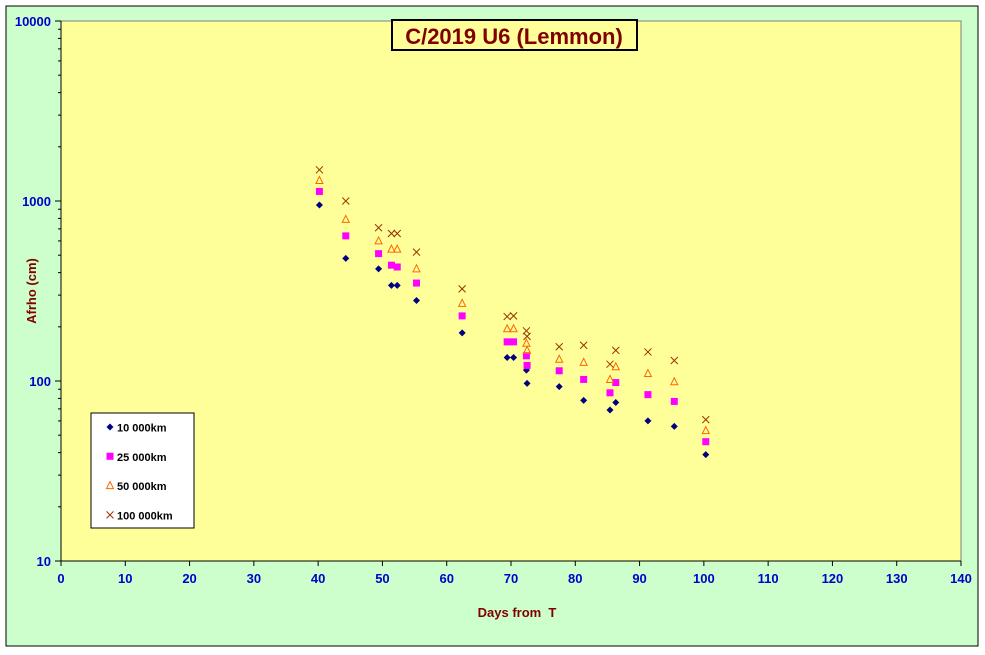  I want to click on x-tick-label: 0, so click(60, 578).